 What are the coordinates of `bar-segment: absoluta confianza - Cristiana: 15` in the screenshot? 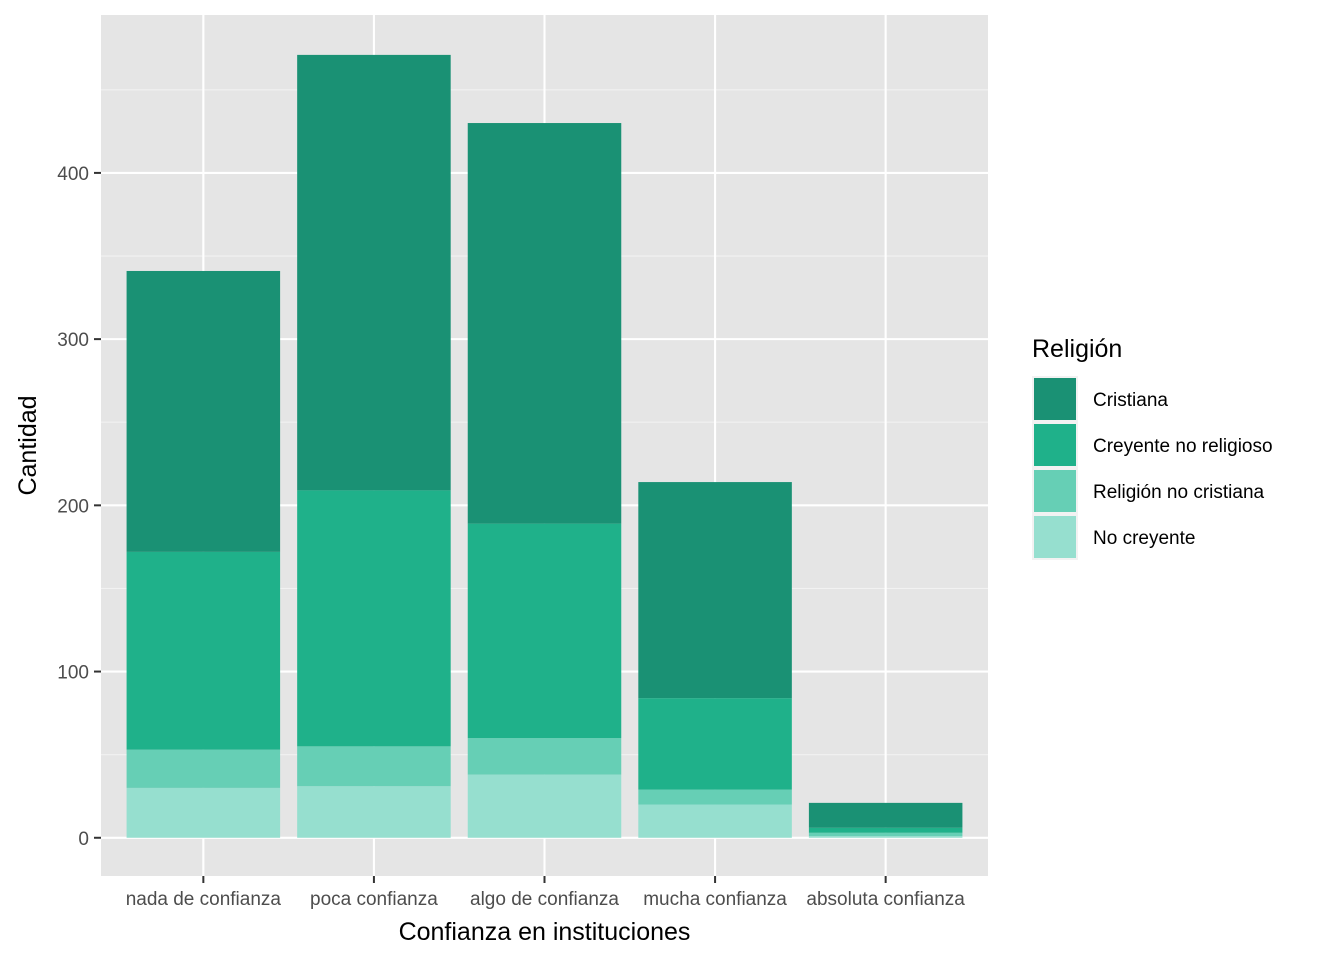 It's located at (885, 815).